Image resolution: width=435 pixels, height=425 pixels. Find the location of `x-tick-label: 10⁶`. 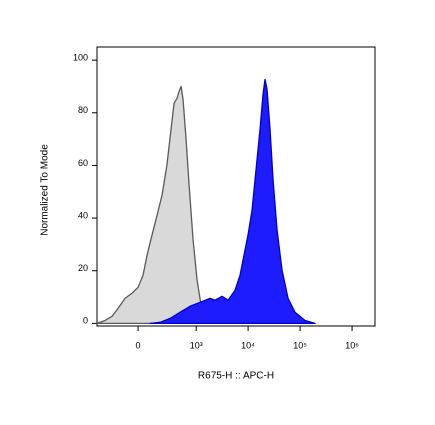

x-tick-label: 10⁶ is located at coordinates (352, 345).